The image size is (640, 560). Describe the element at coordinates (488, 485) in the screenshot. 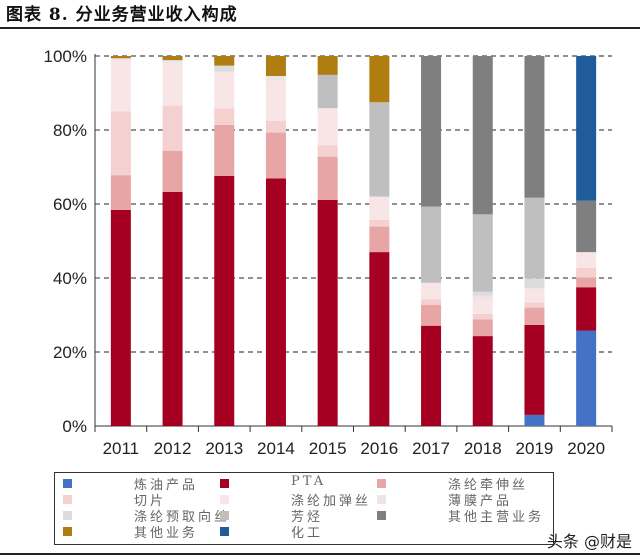

I see `legend-label: 涤纶牵伸丝` at that location.